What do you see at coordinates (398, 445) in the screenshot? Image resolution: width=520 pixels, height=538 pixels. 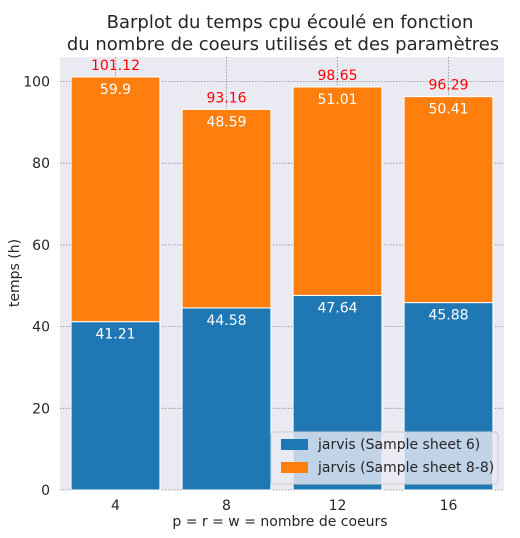 I see `legend-label-series-1: jarvis (Sample sheet 6)` at bounding box center [398, 445].